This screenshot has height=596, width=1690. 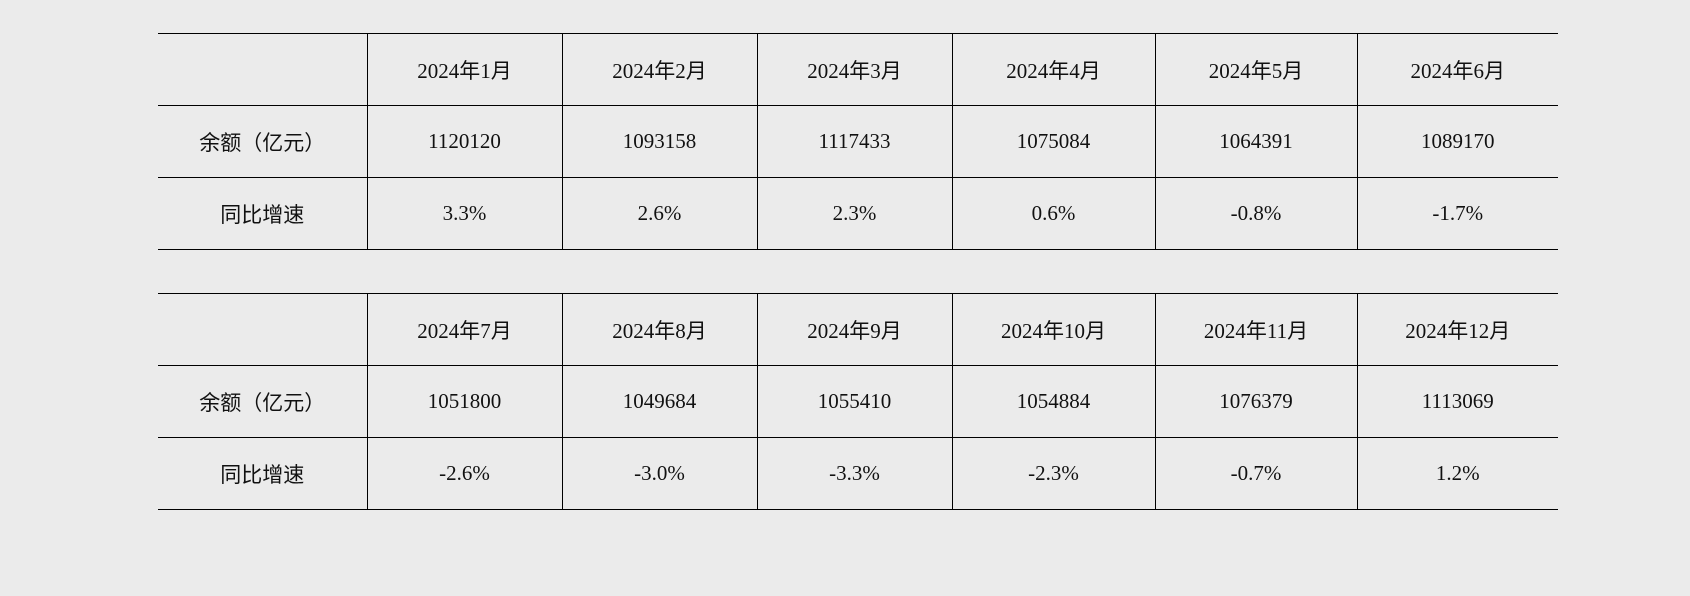 What do you see at coordinates (1255, 213) in the screenshot?
I see `value-cell: -0.8%` at bounding box center [1255, 213].